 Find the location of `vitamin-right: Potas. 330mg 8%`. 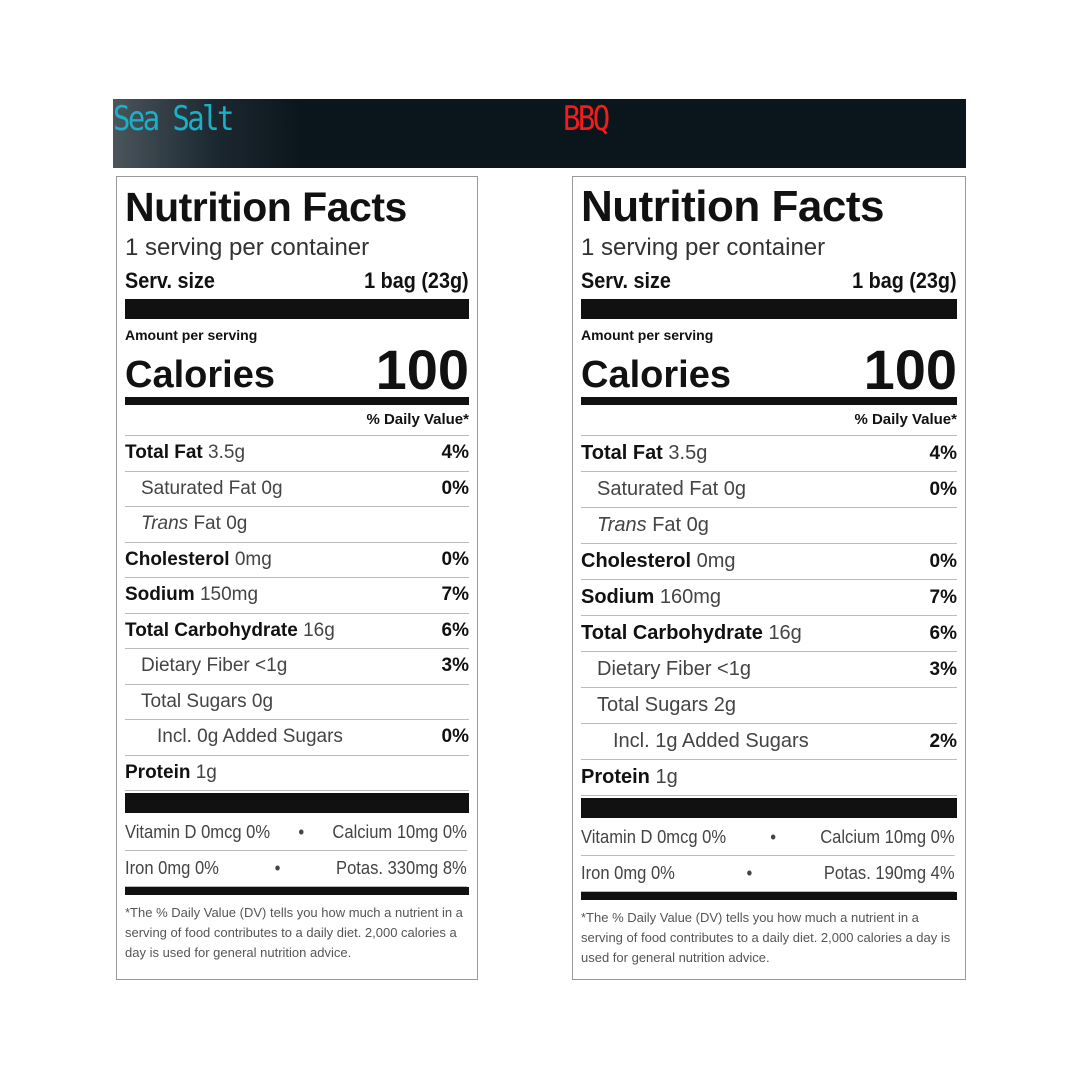

vitamin-right: Potas. 330mg 8% is located at coordinates (401, 868).